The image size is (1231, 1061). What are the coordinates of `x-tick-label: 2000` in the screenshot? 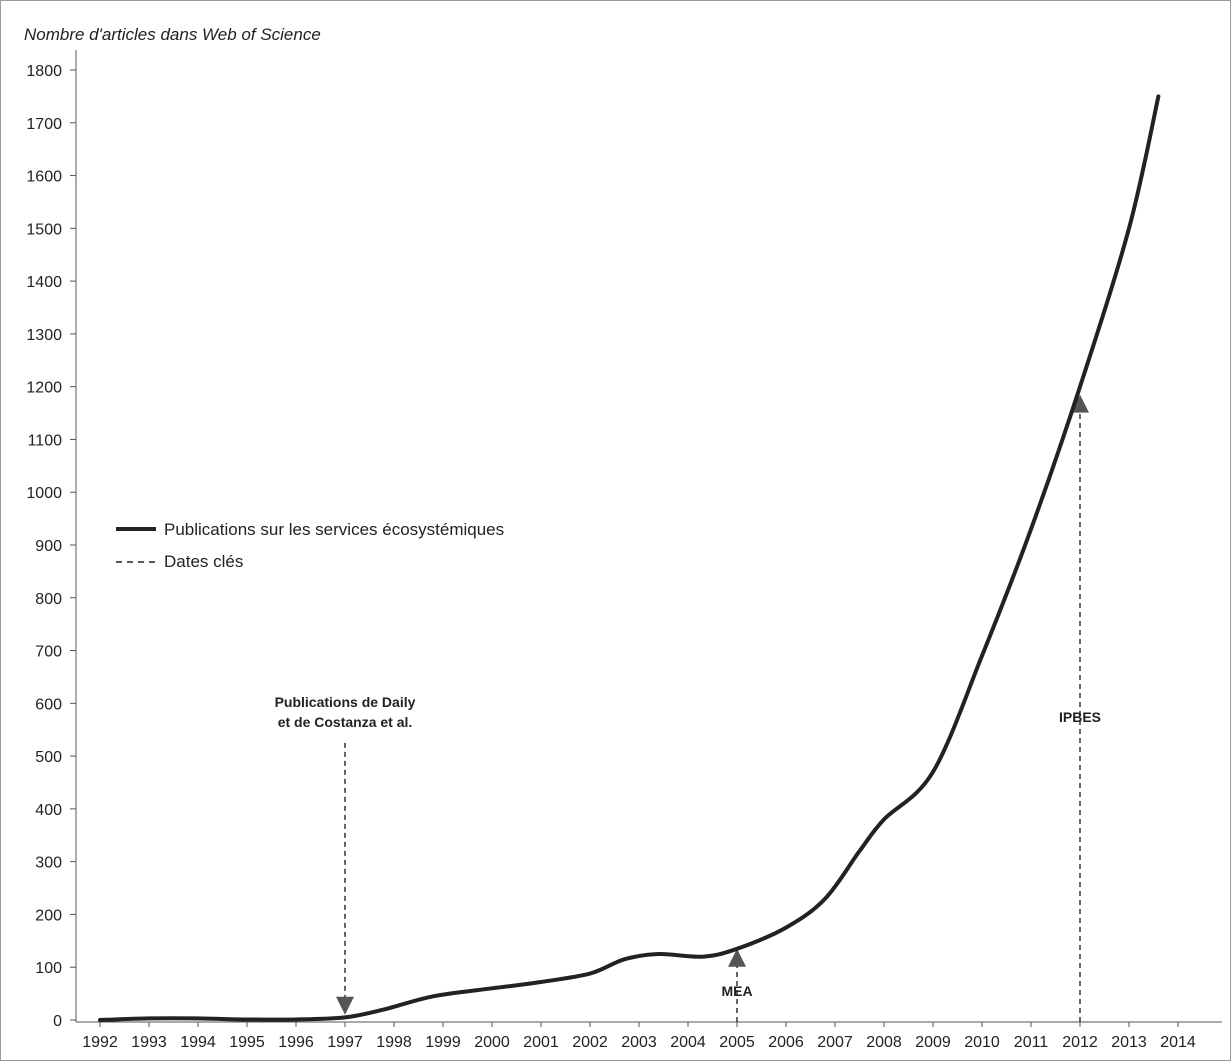 It's located at (492, 1042).